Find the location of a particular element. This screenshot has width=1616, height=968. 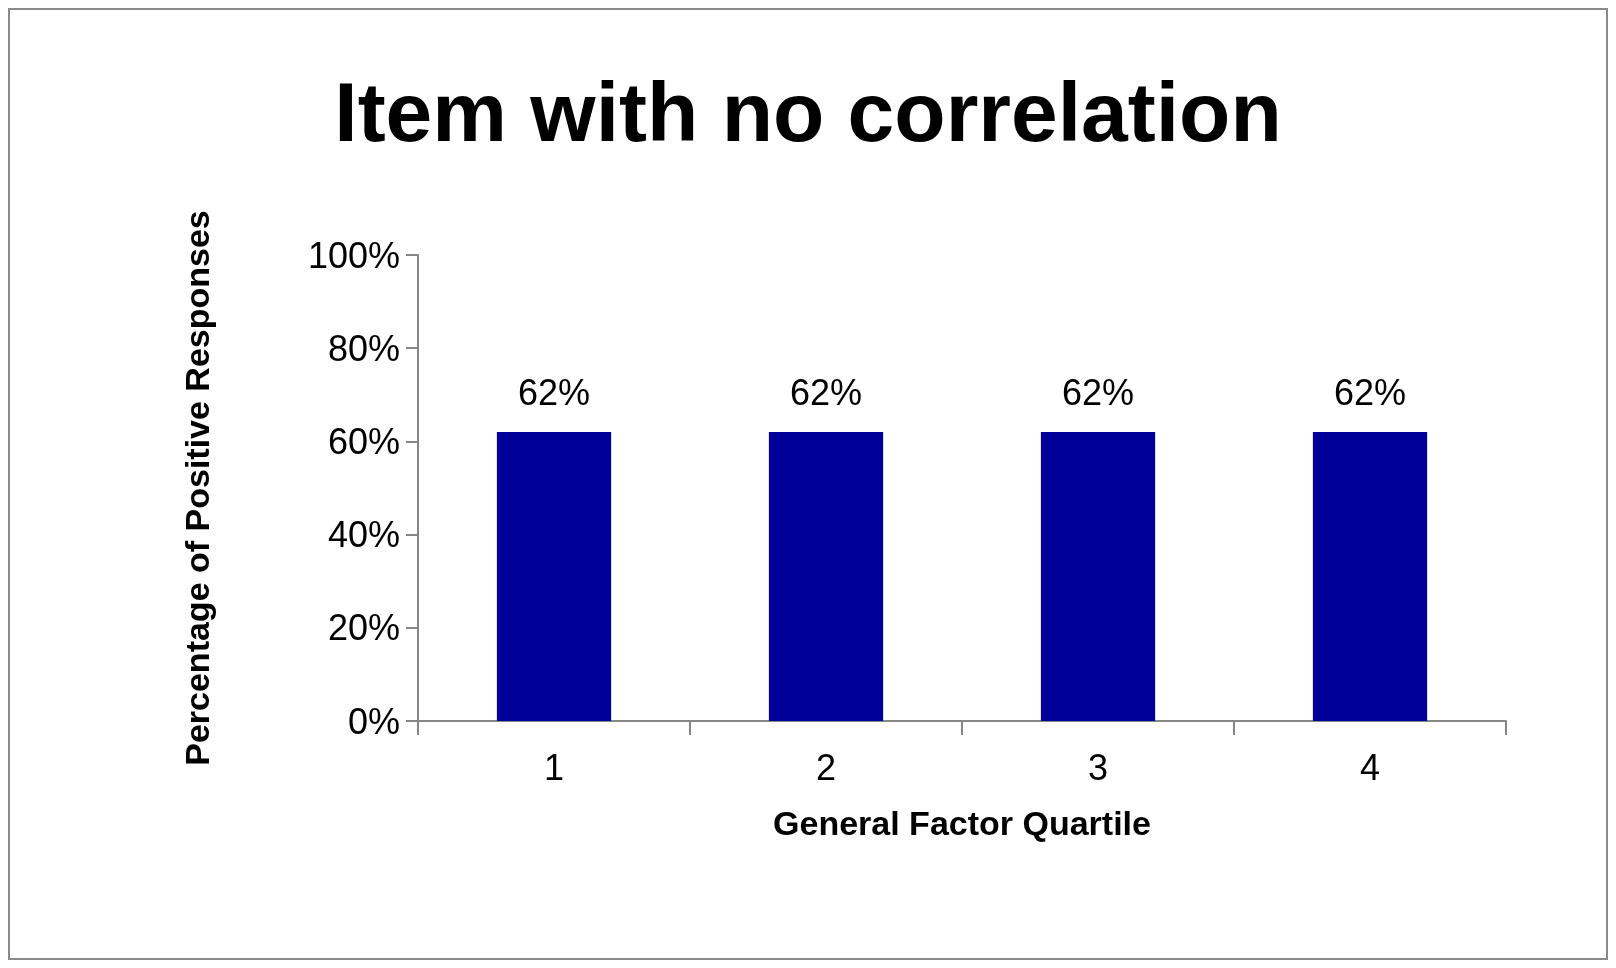

y-tick-label: 0% is located at coordinates (373, 721).